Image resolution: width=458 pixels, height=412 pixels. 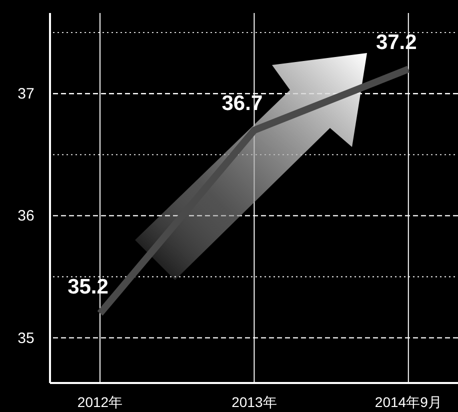 What do you see at coordinates (408, 402) in the screenshot?
I see `x-tick-label: 2014年9月` at bounding box center [408, 402].